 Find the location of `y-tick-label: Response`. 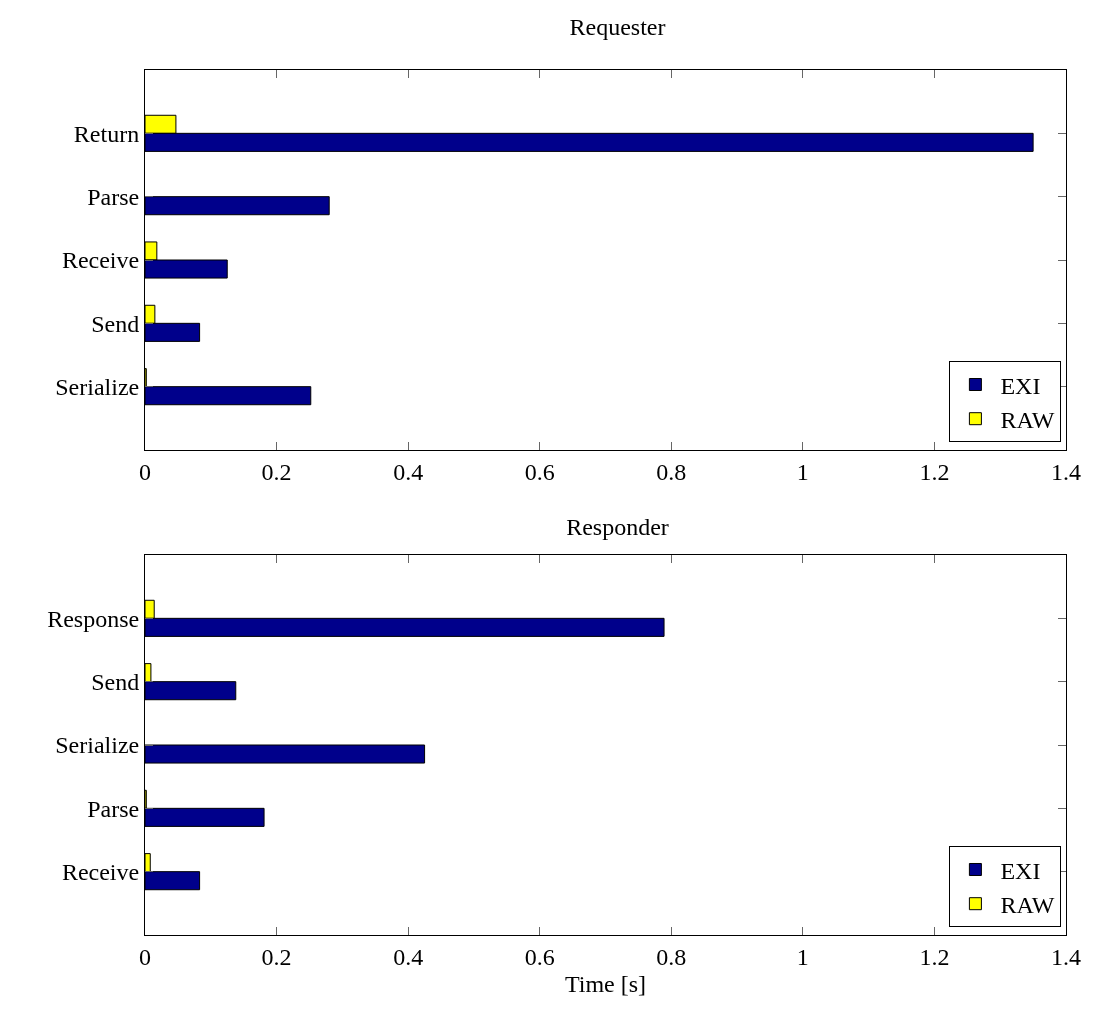

y-tick-label: Response is located at coordinates (93, 618).